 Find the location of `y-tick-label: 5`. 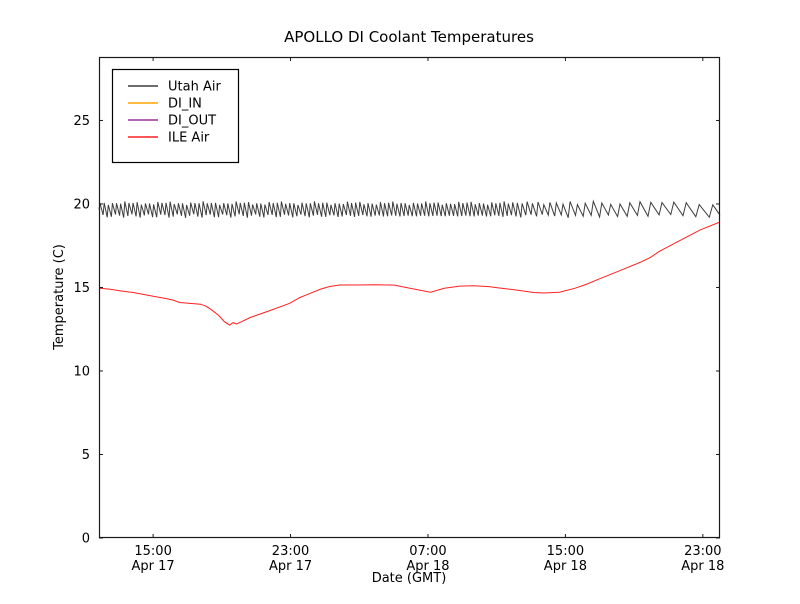

y-tick-label: 5 is located at coordinates (86, 455).